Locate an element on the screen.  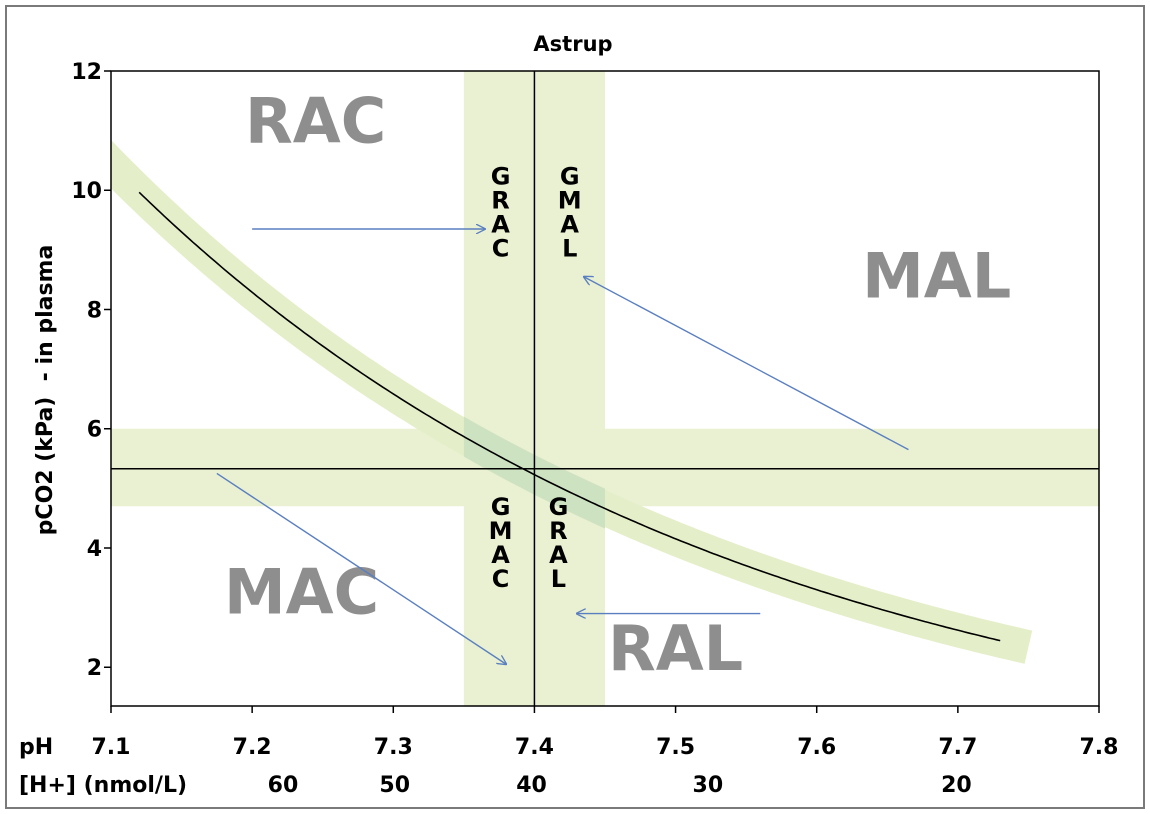
chart-title: Astrup is located at coordinates (572, 44).